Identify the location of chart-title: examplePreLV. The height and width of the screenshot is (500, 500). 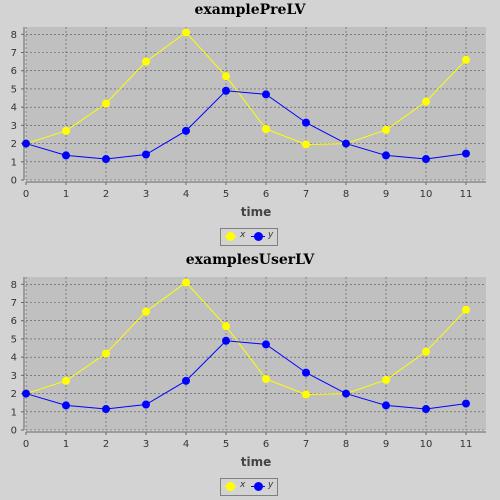
(250, 10).